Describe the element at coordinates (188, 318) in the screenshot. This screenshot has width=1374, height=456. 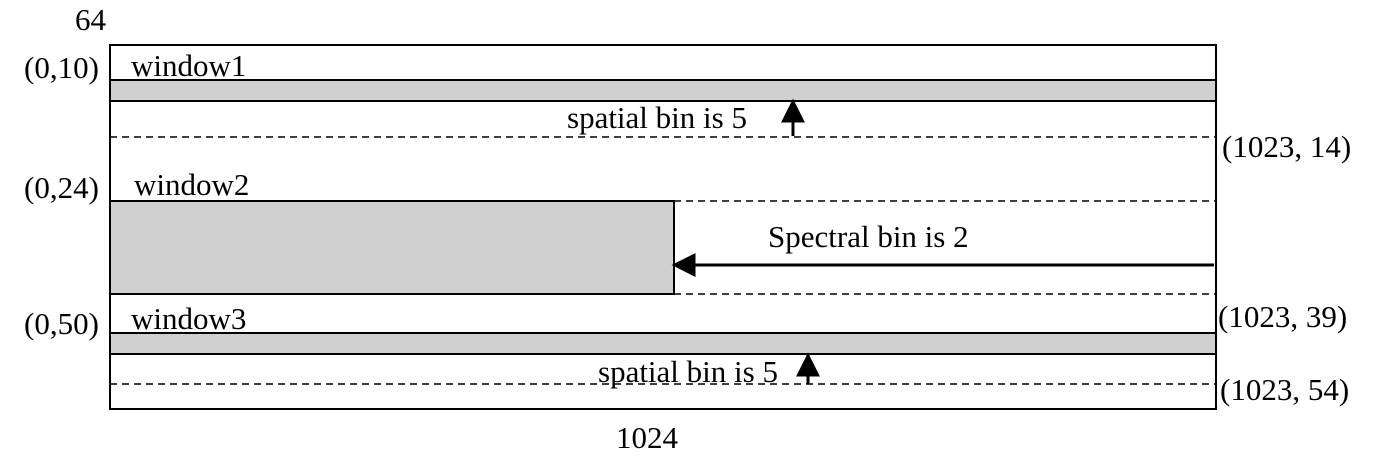
I see `window3-label: window3` at that location.